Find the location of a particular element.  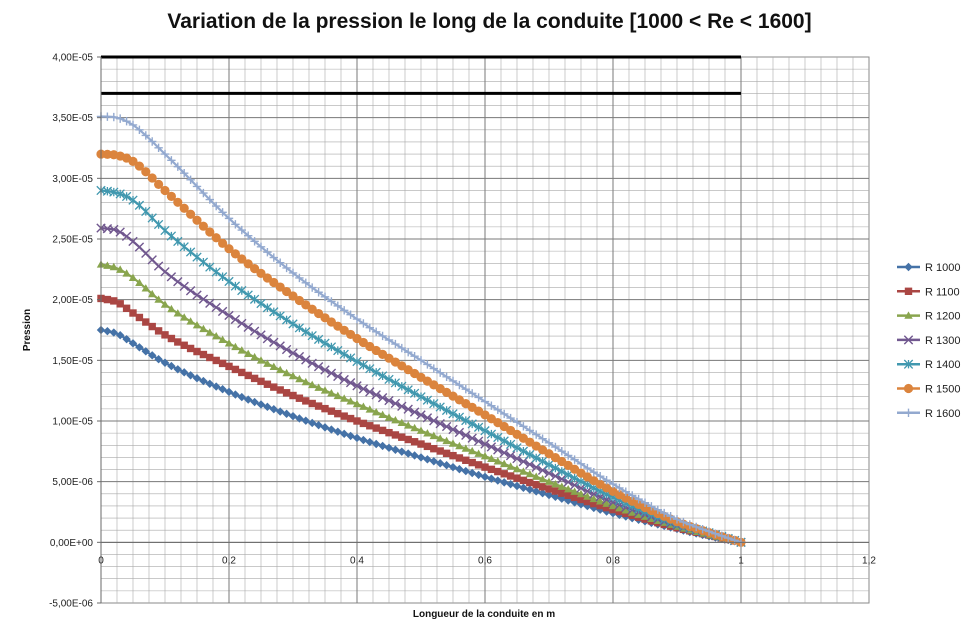

legend-label: R 1300 is located at coordinates (942, 341).